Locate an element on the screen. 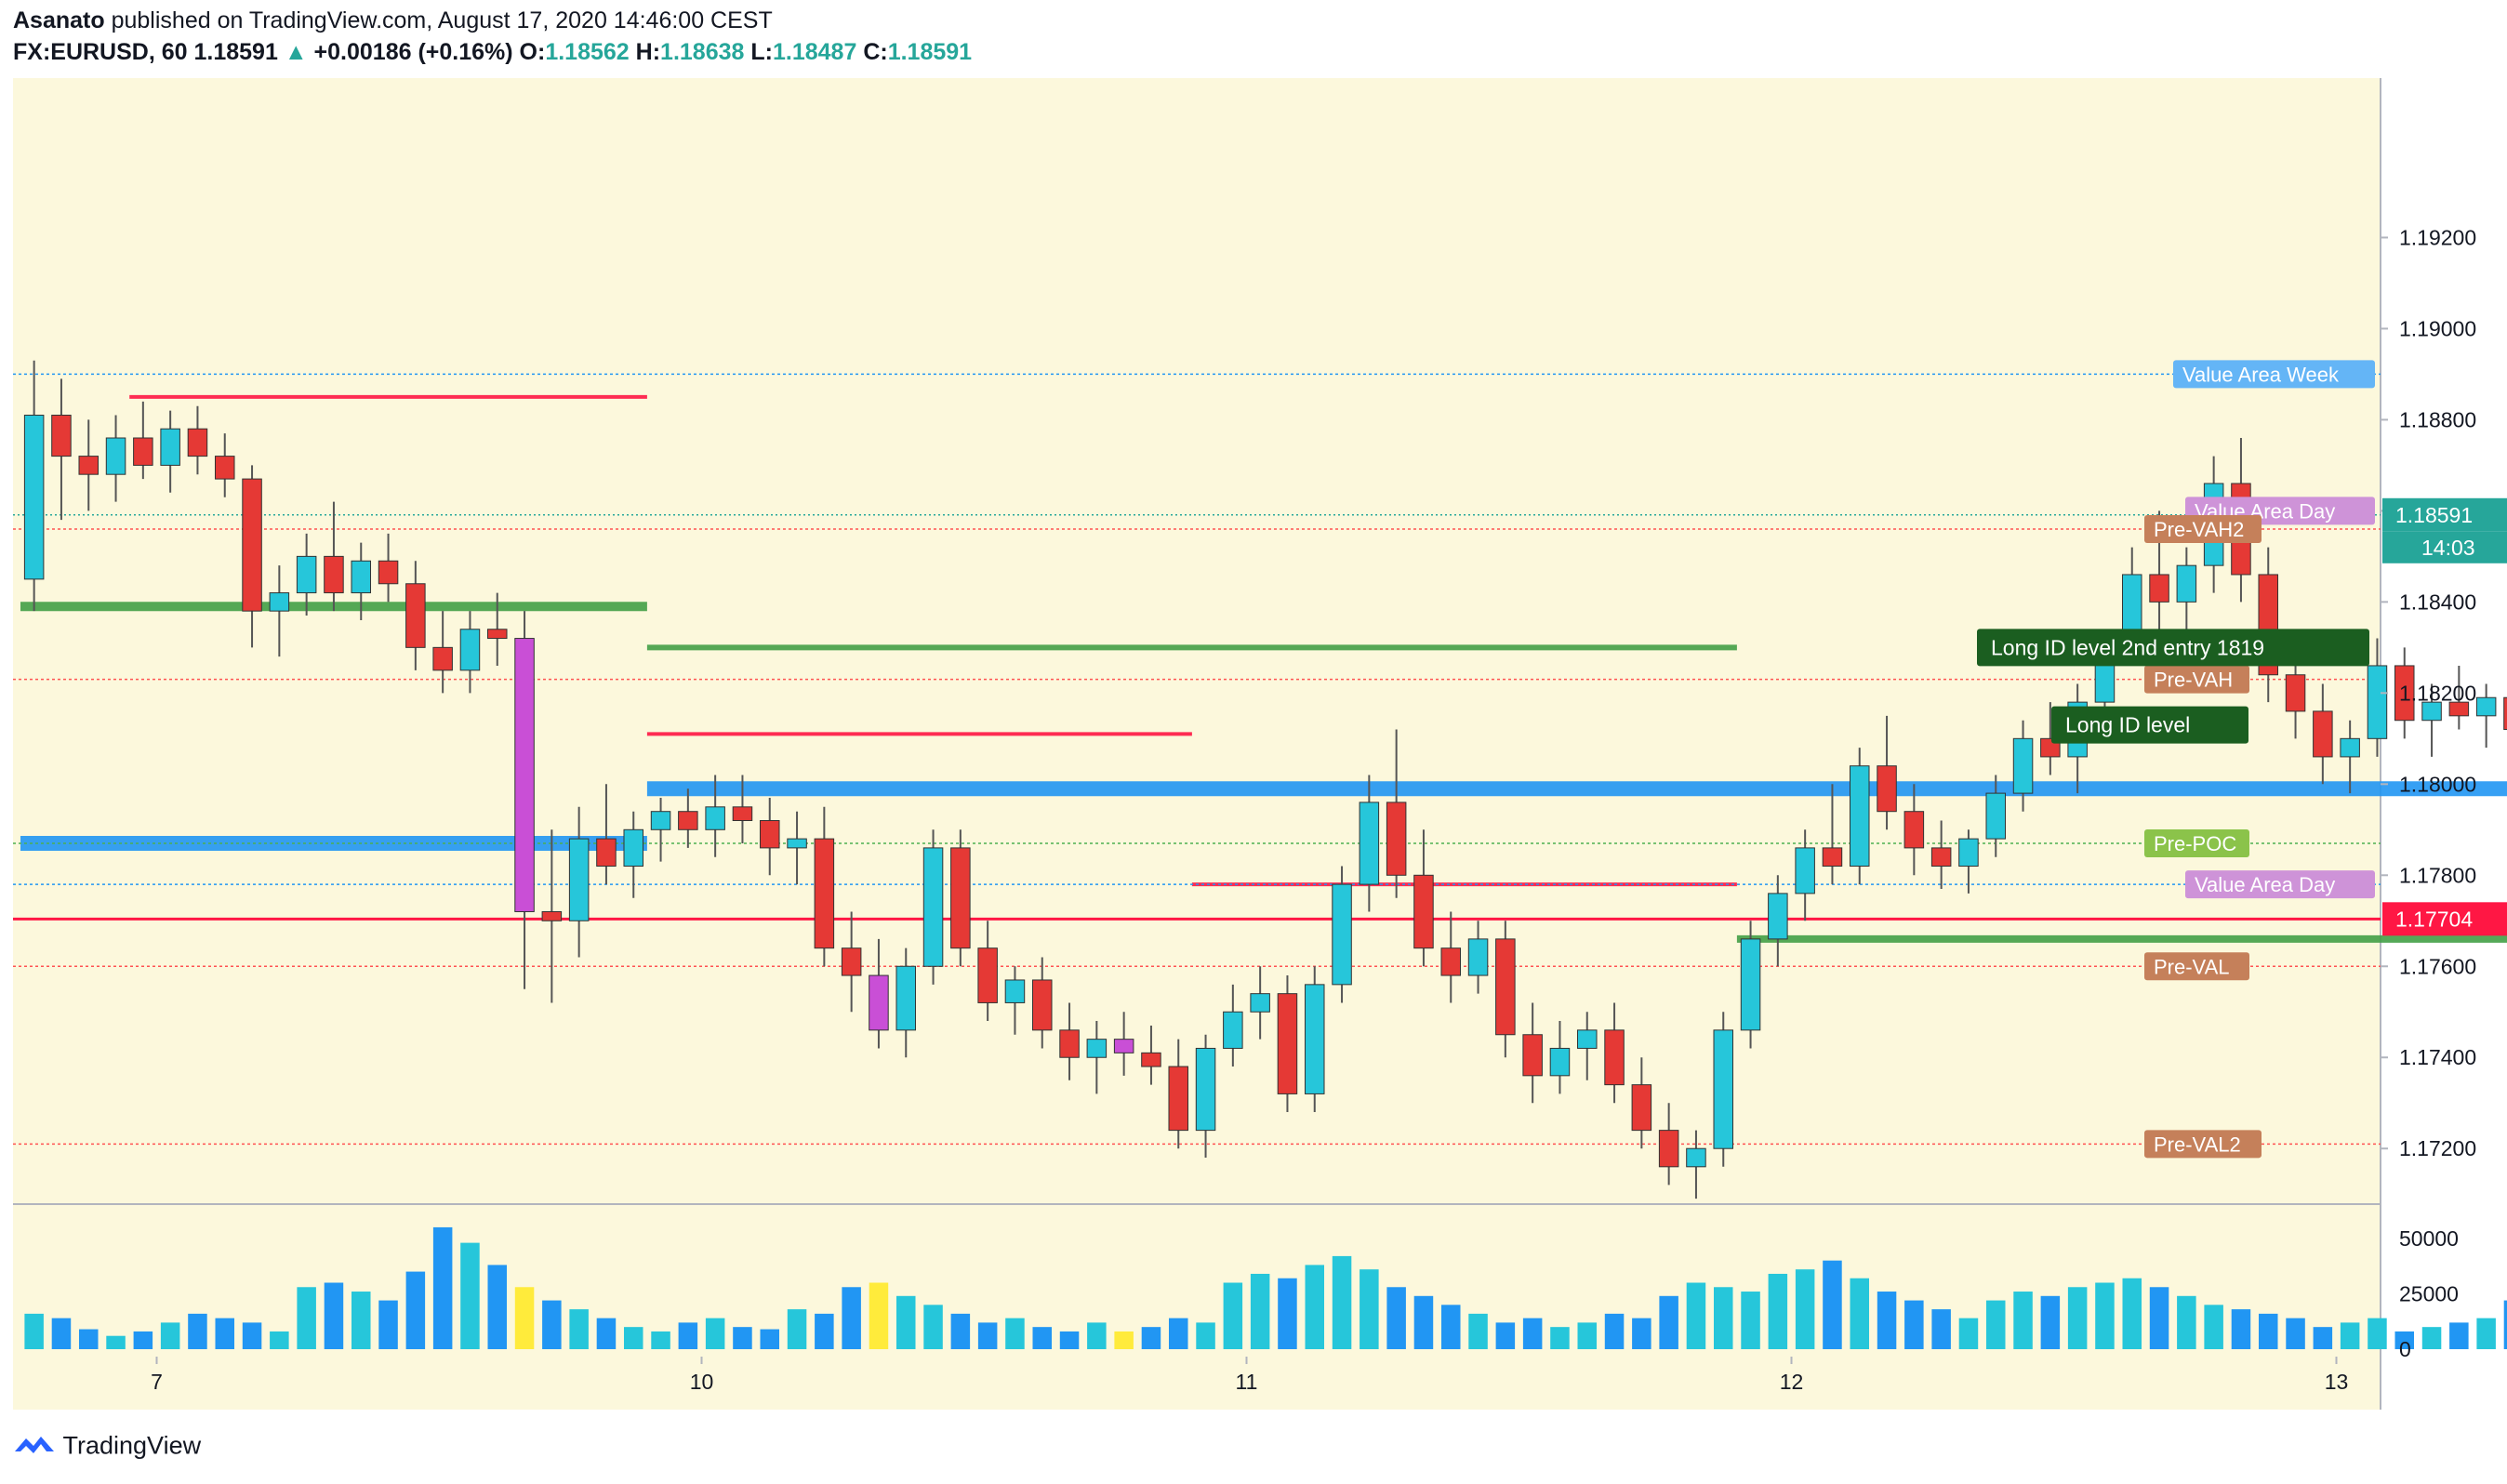  volume-tick-label: 0 is located at coordinates (2405, 1349).